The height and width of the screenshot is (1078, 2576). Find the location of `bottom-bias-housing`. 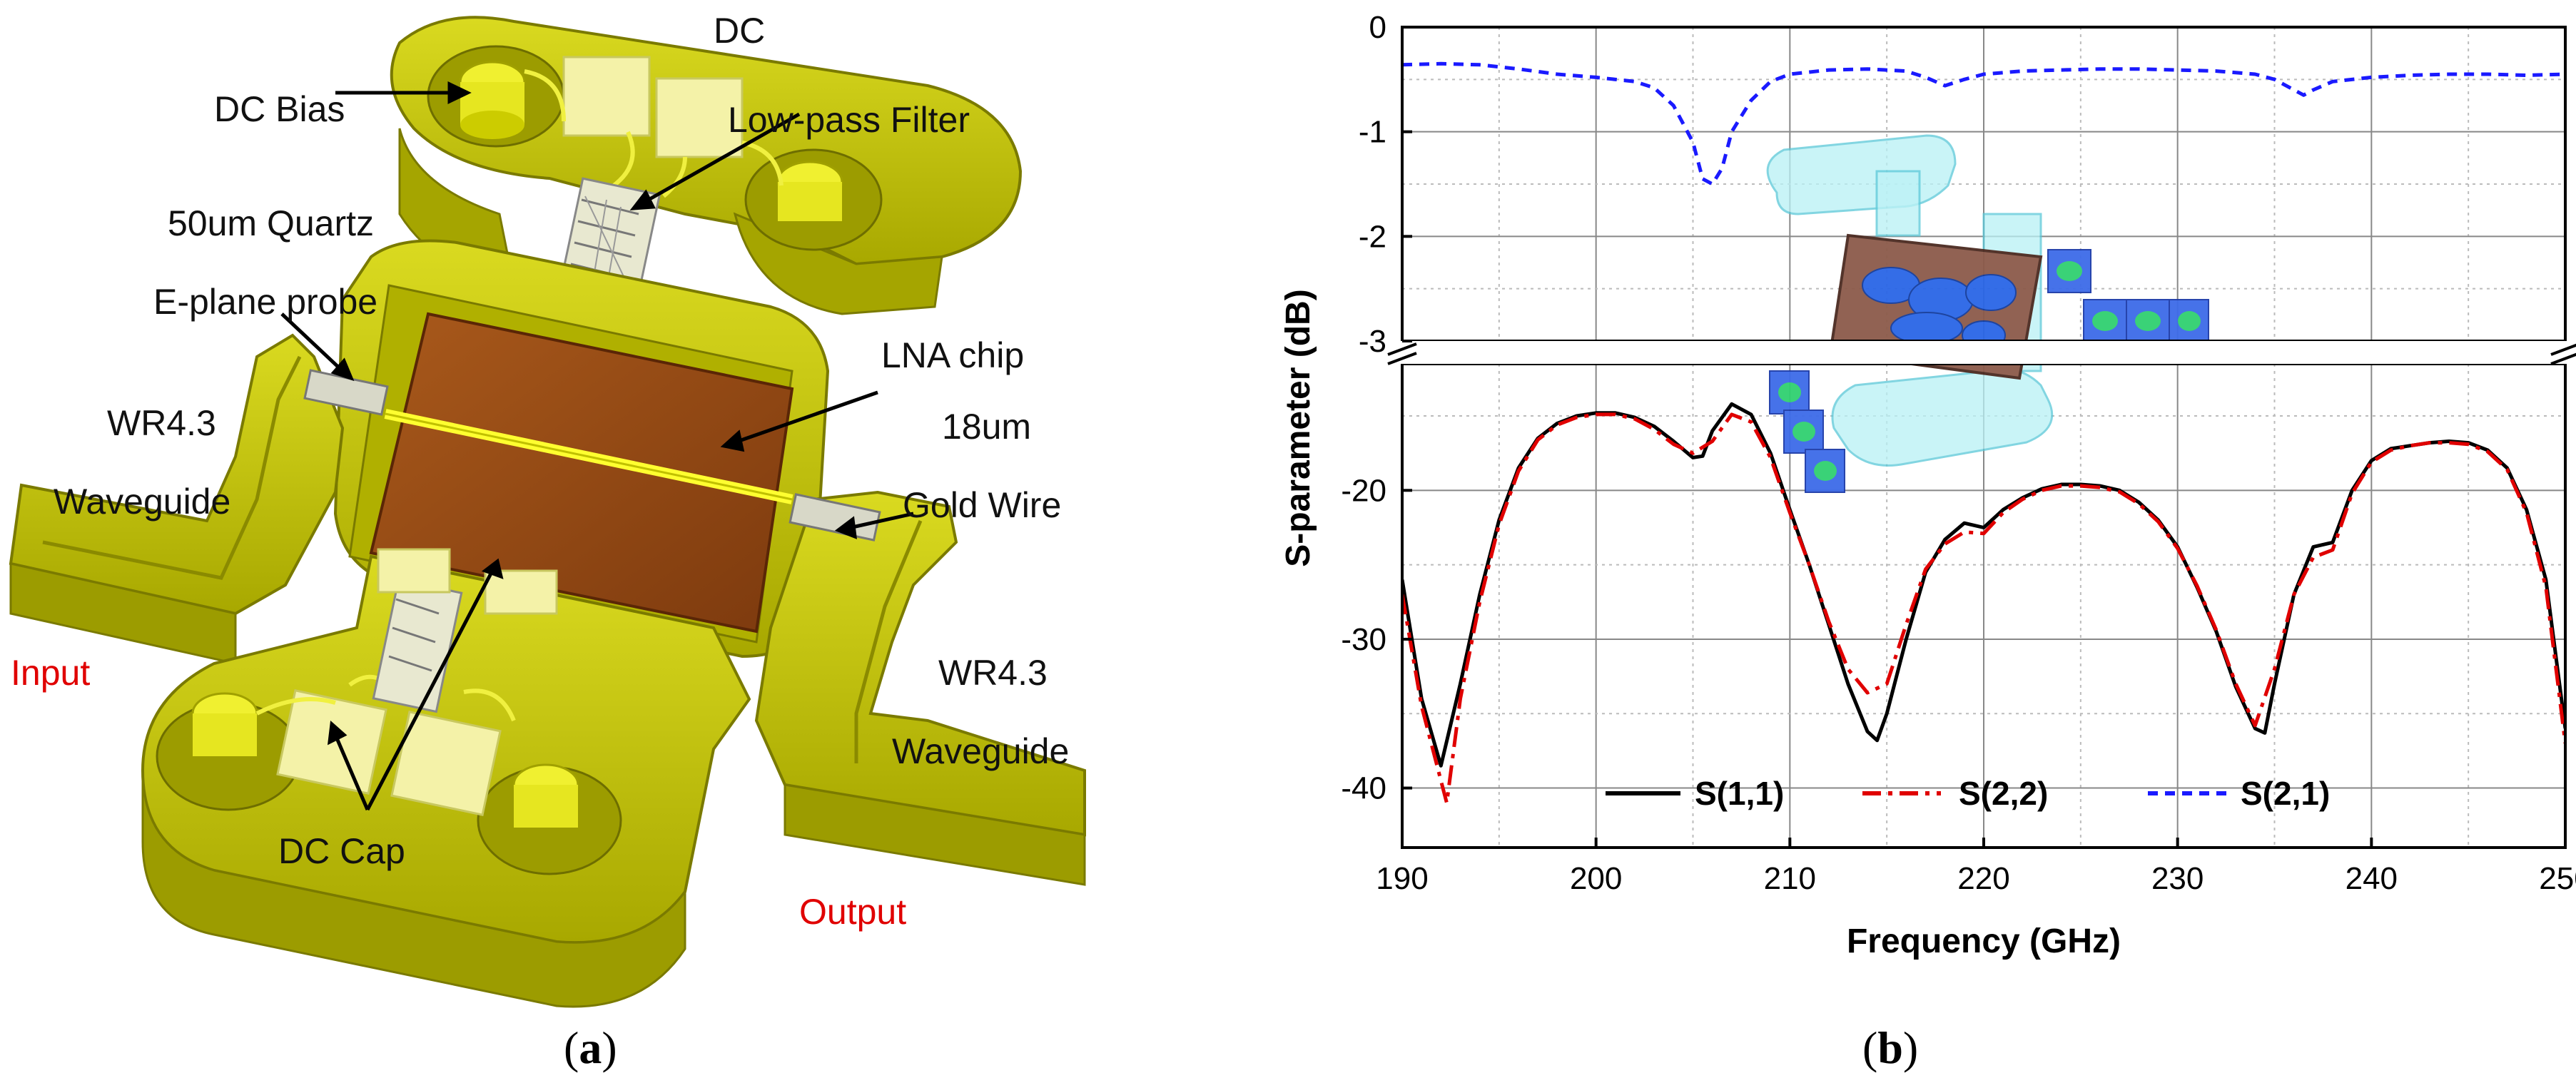

bottom-bias-housing is located at coordinates (446, 778).